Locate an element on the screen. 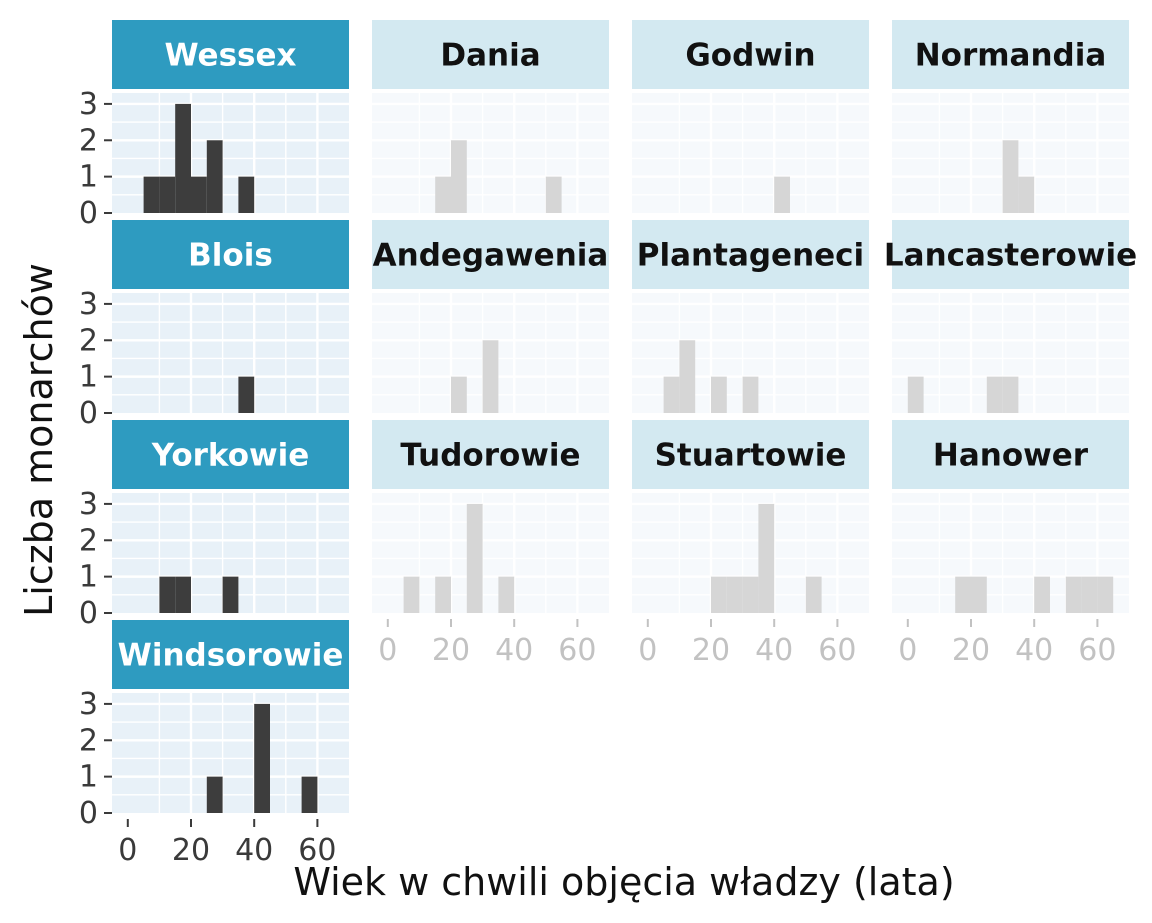  y-axis-title: Liczba monarchów is located at coordinates (39, 440).